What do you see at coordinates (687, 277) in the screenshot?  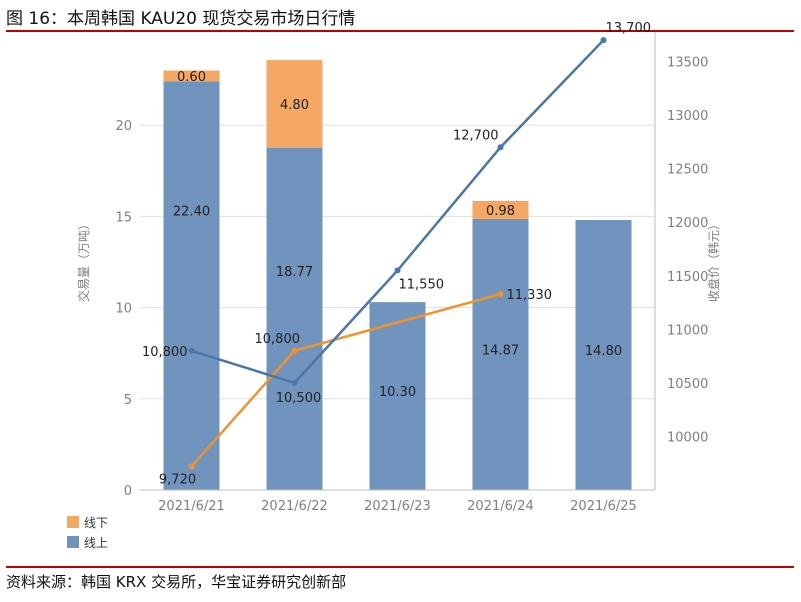 I see `y2-tick-label: 11500` at bounding box center [687, 277].